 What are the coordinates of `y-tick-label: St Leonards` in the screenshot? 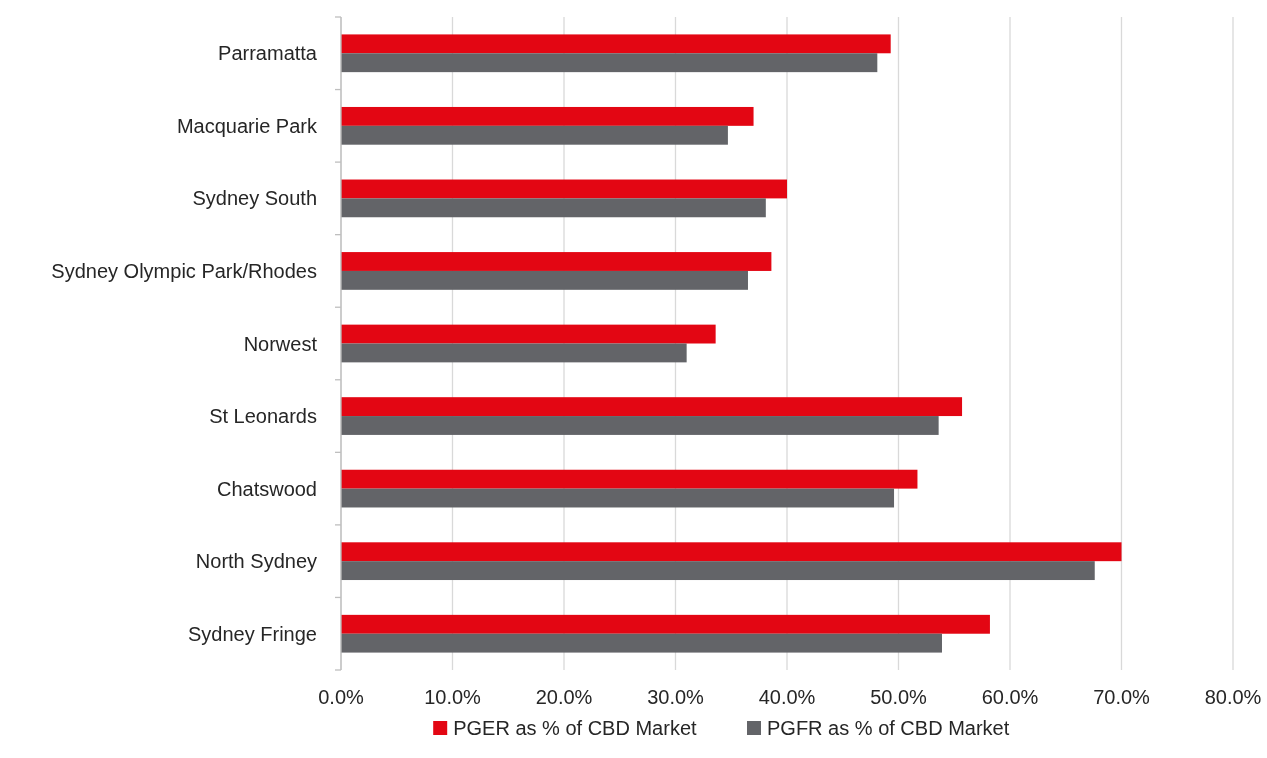 It's located at (263, 416).